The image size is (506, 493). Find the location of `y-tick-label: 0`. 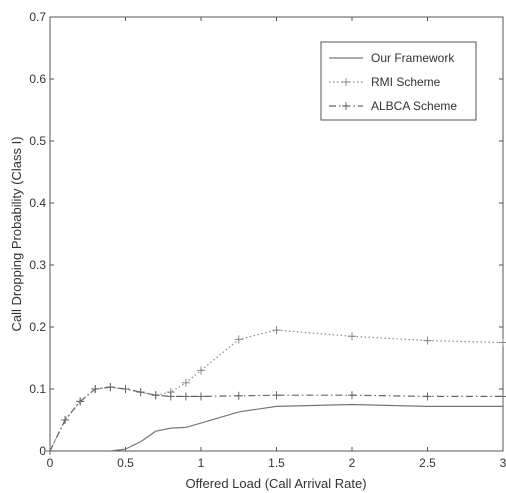

y-tick-label: 0 is located at coordinates (42, 451).